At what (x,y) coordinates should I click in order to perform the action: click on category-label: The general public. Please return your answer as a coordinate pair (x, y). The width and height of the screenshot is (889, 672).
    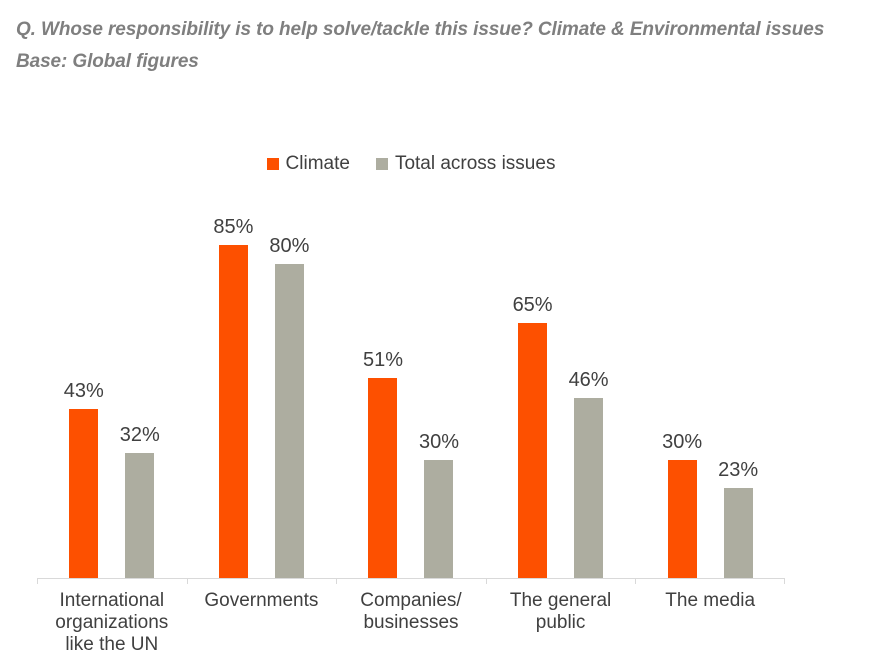
    Looking at the image, I should click on (560, 611).